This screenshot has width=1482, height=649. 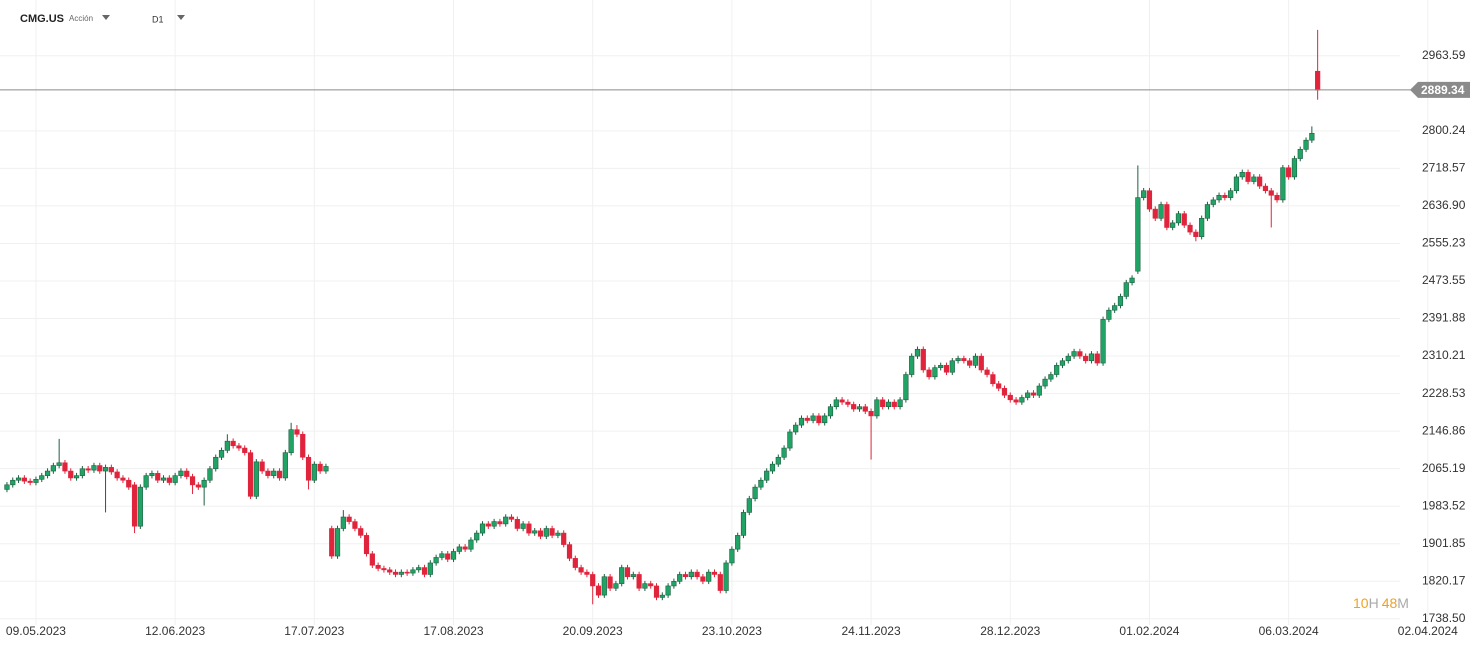 What do you see at coordinates (1444, 243) in the screenshot?
I see `y-tick-label: 2555.23` at bounding box center [1444, 243].